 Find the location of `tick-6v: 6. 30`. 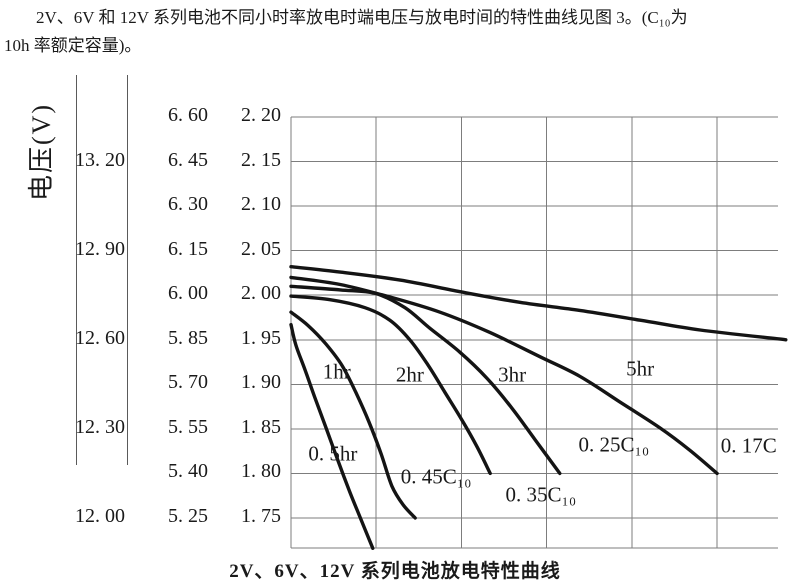

tick-6v: 6. 30 is located at coordinates (188, 204).